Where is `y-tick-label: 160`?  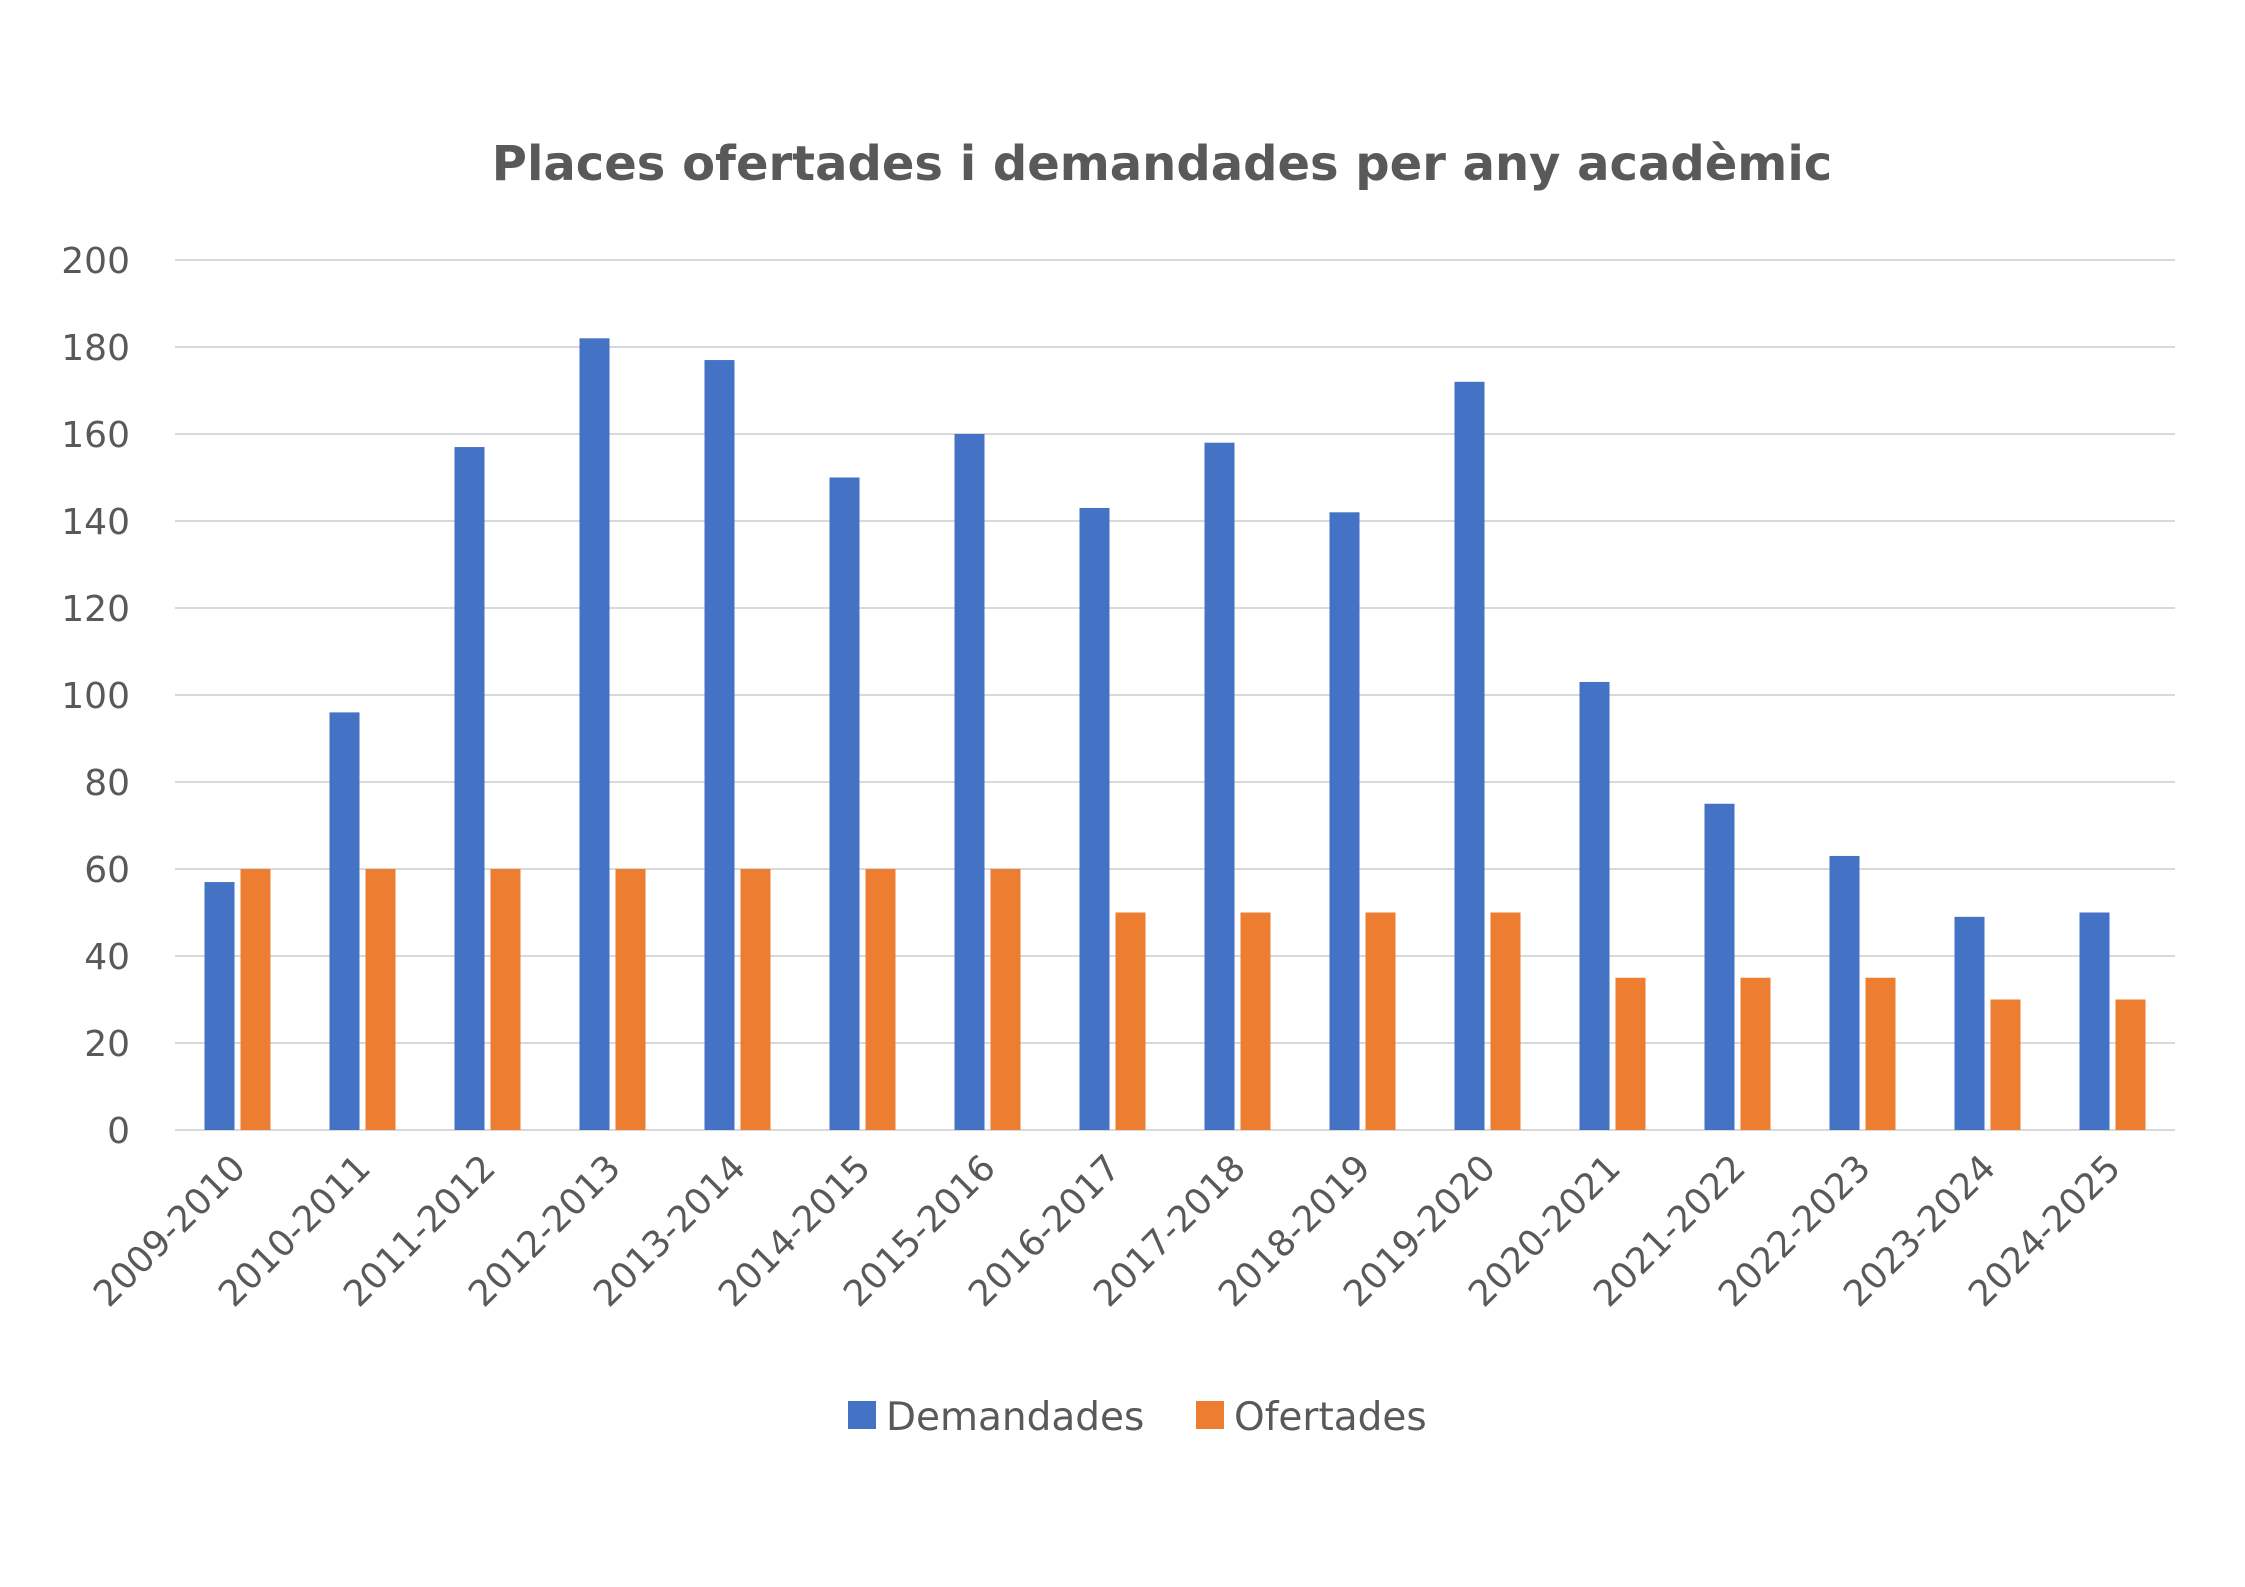
y-tick-label: 160 is located at coordinates (95, 435).